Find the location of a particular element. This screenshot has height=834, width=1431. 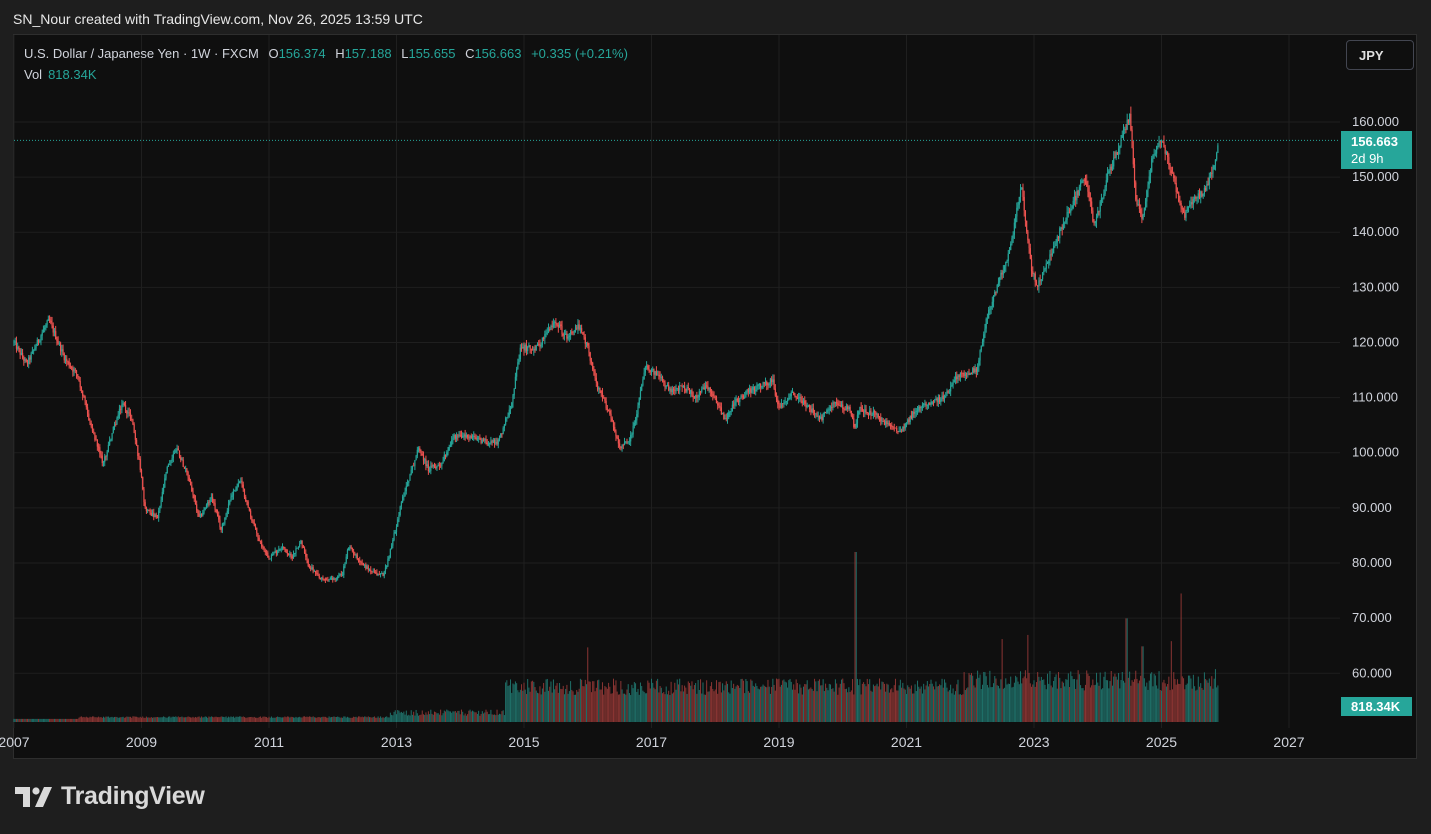

volume-label: Vol is located at coordinates (33, 74).